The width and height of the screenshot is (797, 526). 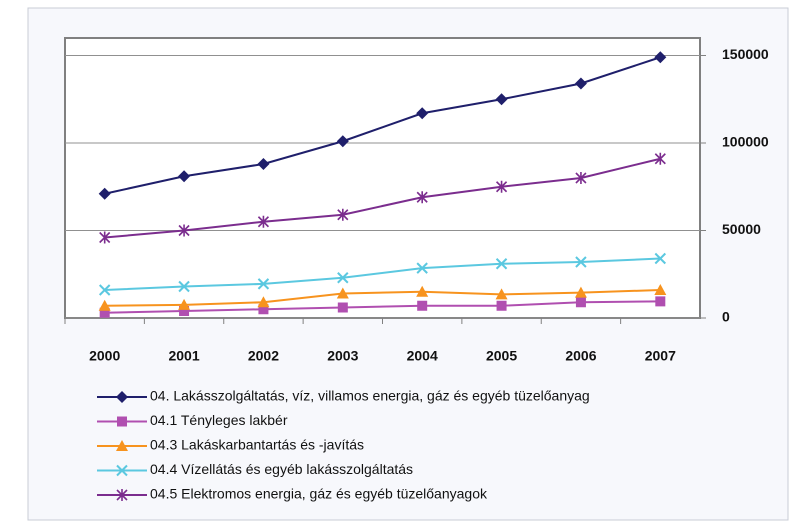 I want to click on x-tick-label: 2005, so click(x=501, y=356).